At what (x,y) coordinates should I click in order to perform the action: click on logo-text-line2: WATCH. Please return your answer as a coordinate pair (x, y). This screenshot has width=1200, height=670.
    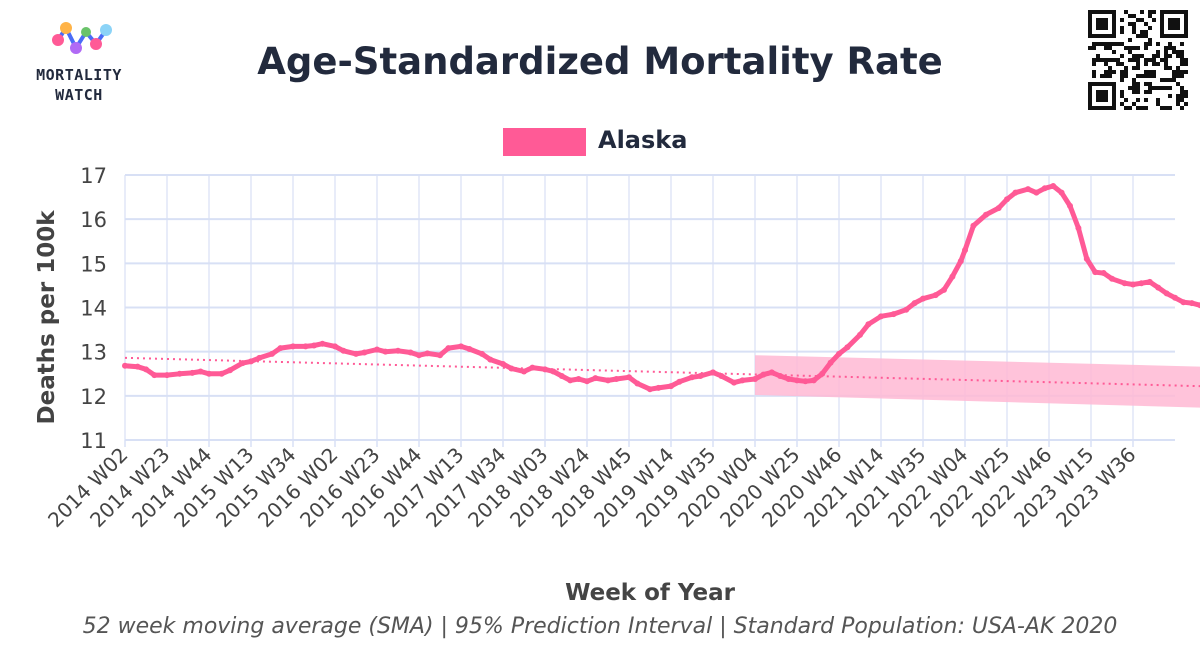
    Looking at the image, I should click on (79, 95).